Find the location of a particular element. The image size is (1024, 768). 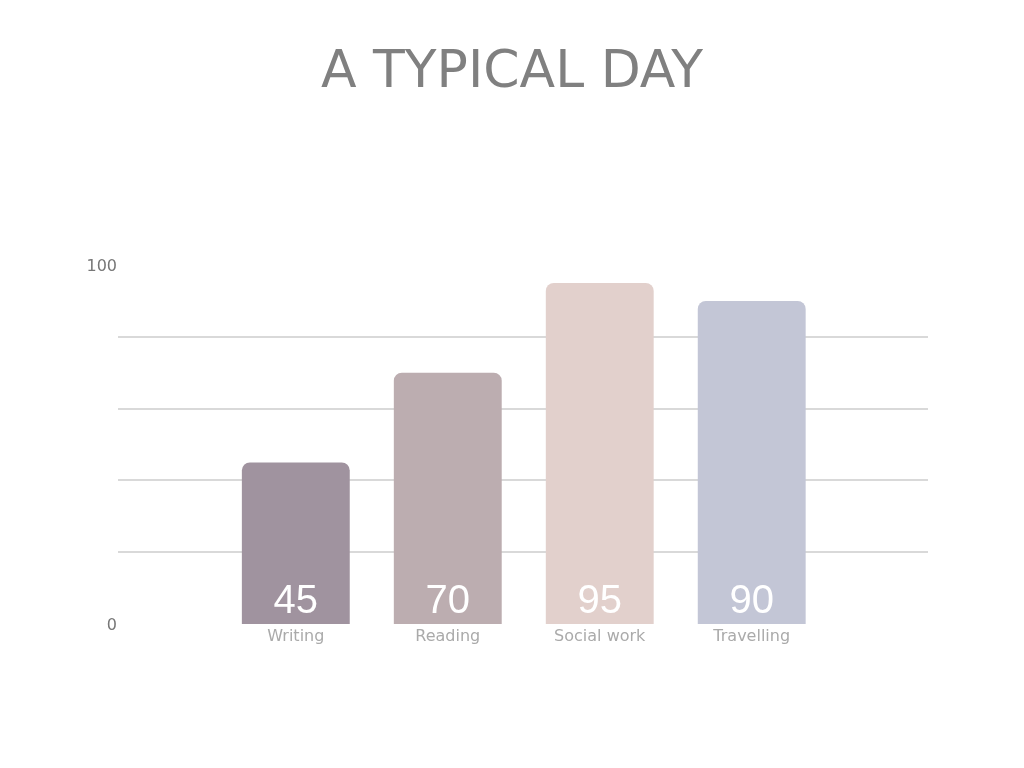

x-tick-label: Social work is located at coordinates (600, 635).